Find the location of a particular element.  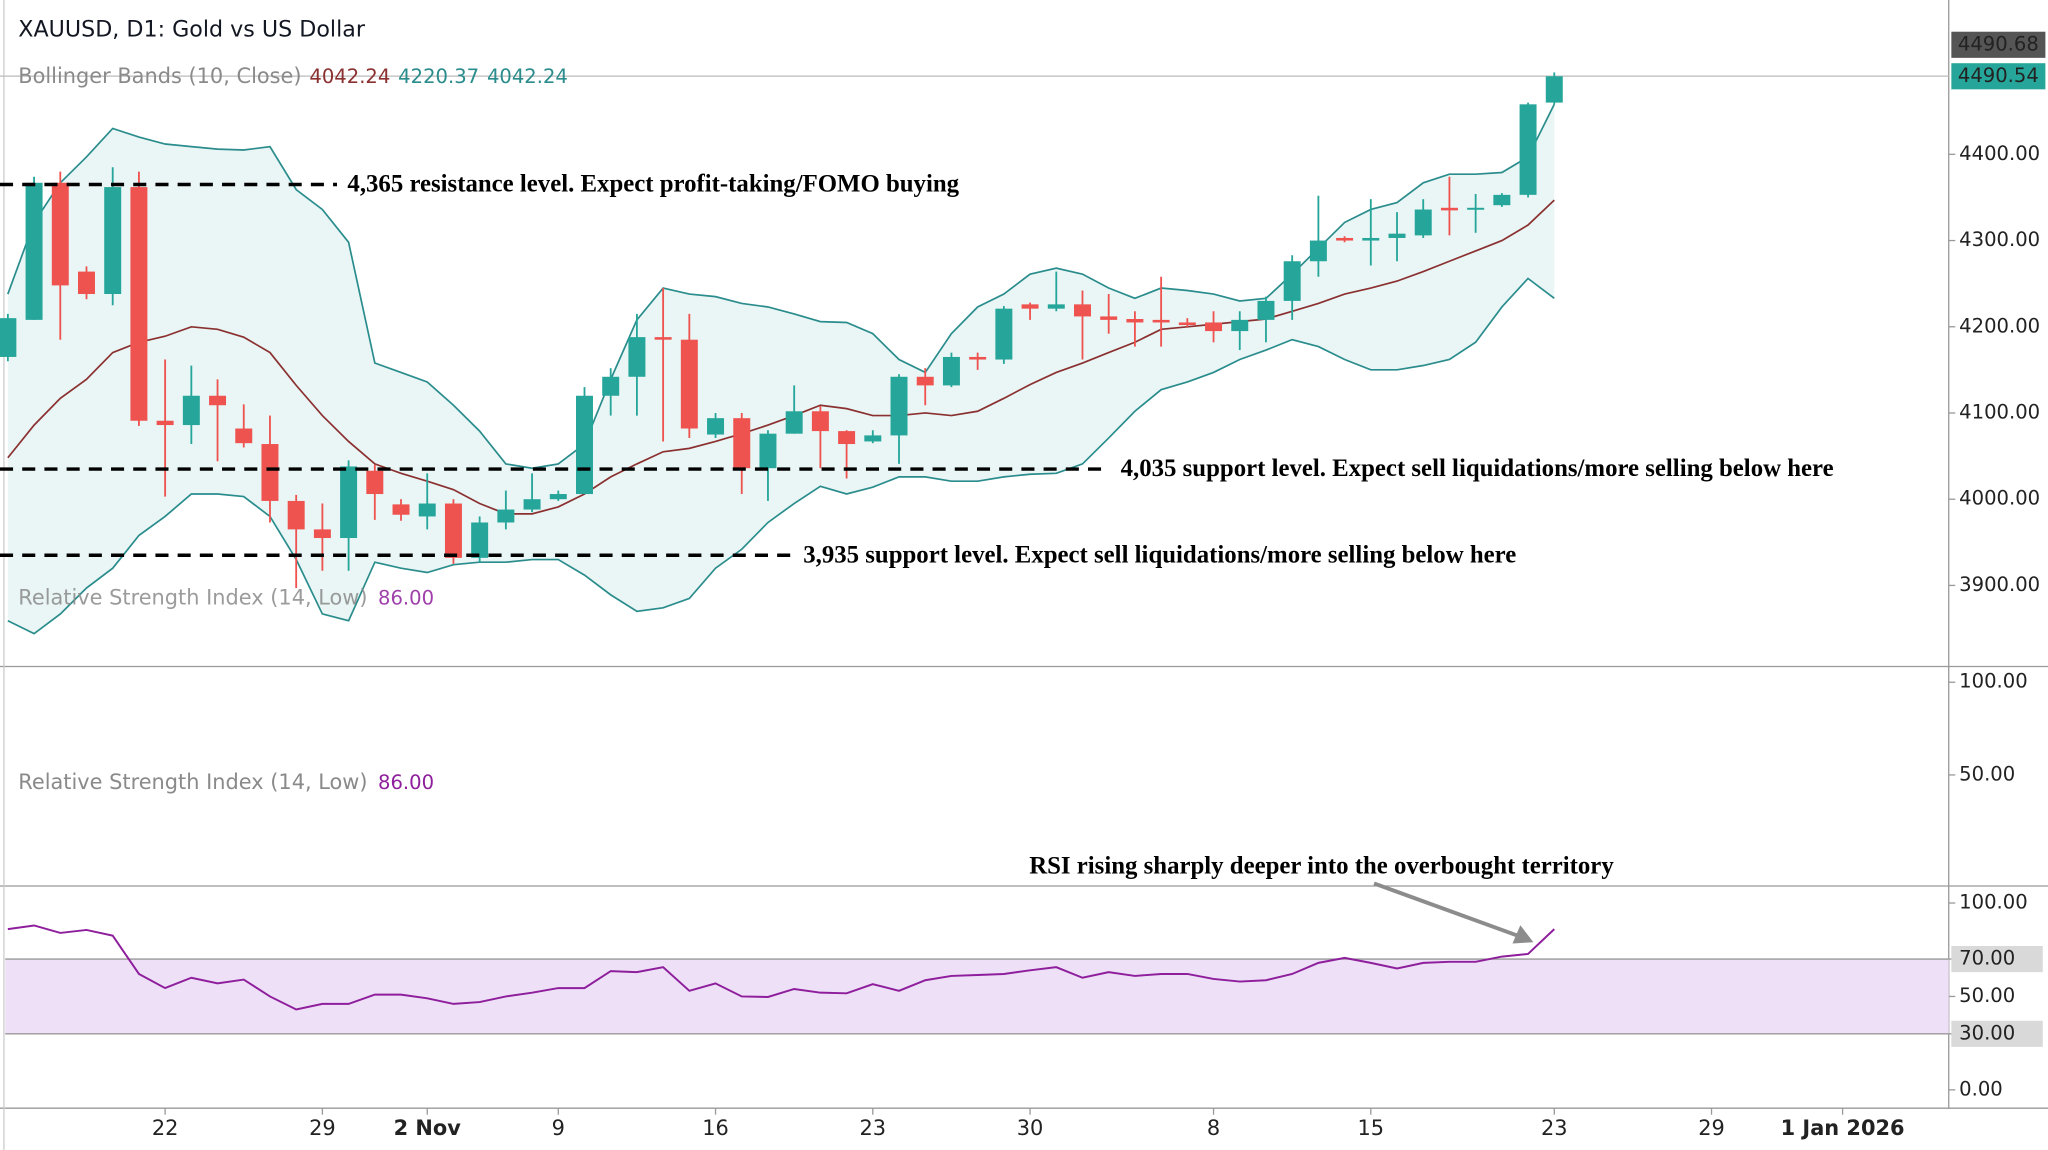

x-tick-label: 8 is located at coordinates (1213, 1128).